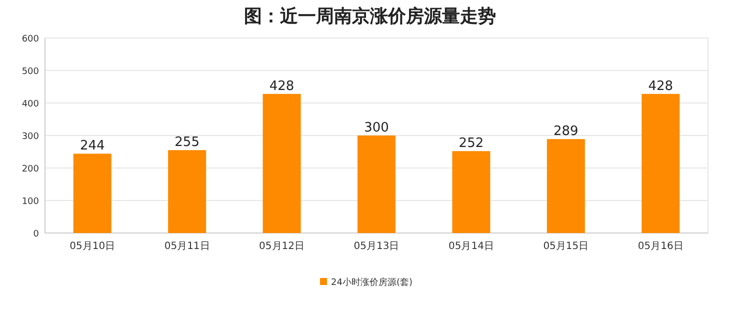  What do you see at coordinates (31, 105) in the screenshot?
I see `y-tick-label: 400` at bounding box center [31, 105].